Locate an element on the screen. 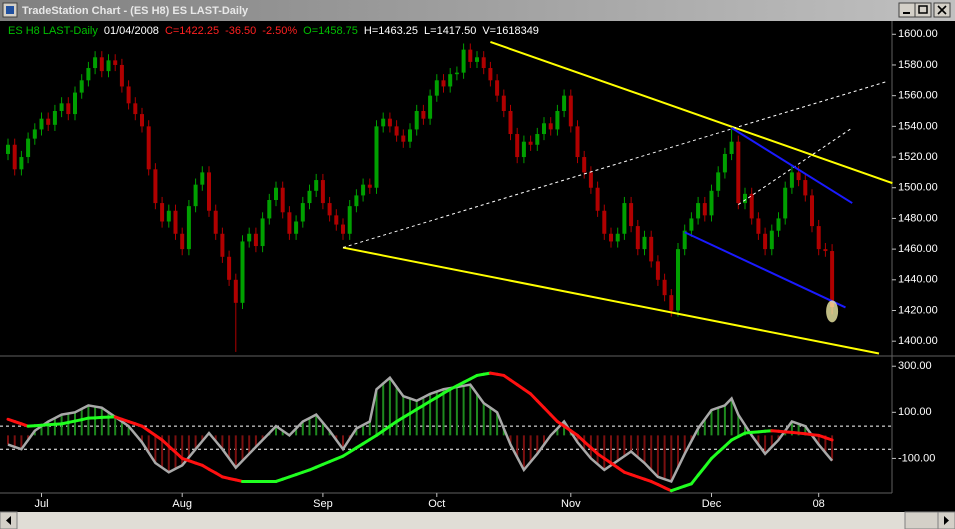  header-field: -36.50 is located at coordinates (240, 31).